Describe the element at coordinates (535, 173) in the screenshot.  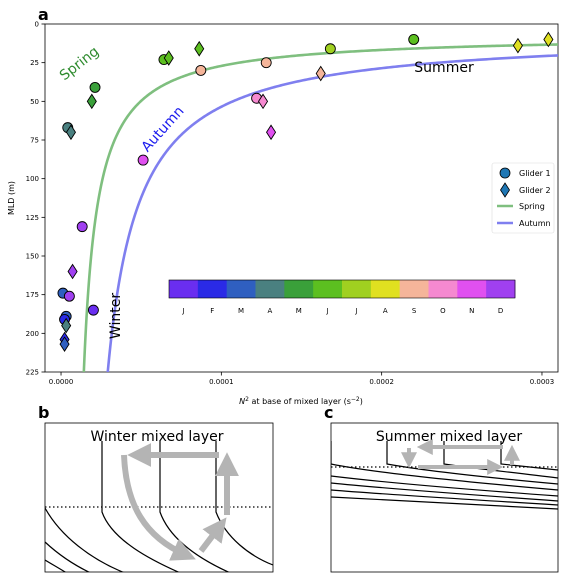
I see `legend-glider1-label: Glider 1` at that location.